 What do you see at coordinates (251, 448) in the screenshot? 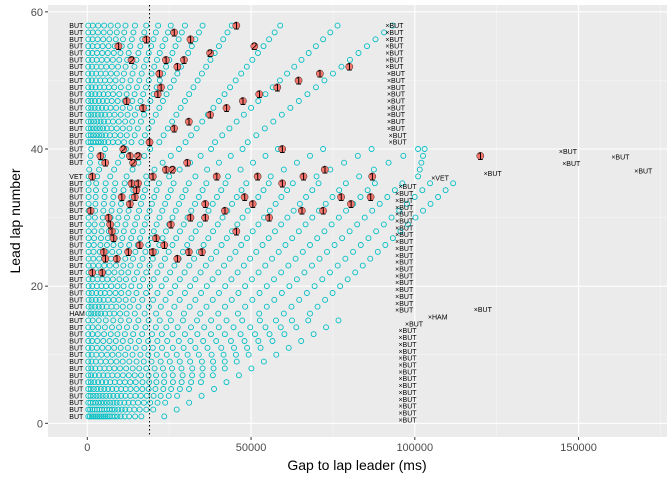
I see `x-tick-label: 50000` at bounding box center [251, 448].